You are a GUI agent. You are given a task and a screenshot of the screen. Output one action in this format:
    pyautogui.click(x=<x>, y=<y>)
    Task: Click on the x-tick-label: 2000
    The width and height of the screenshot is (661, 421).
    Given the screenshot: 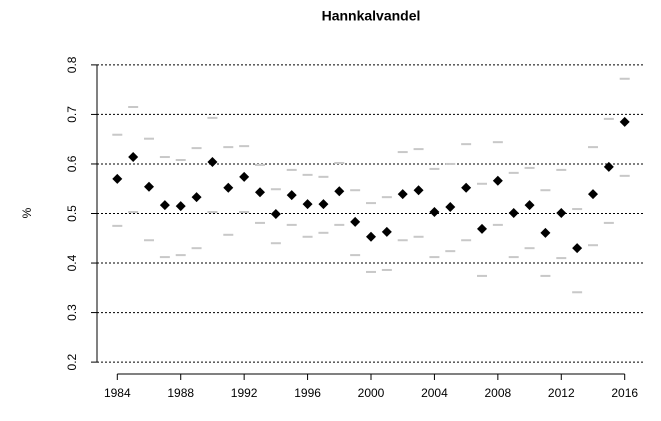 What is the action you would take?
    pyautogui.click(x=371, y=393)
    